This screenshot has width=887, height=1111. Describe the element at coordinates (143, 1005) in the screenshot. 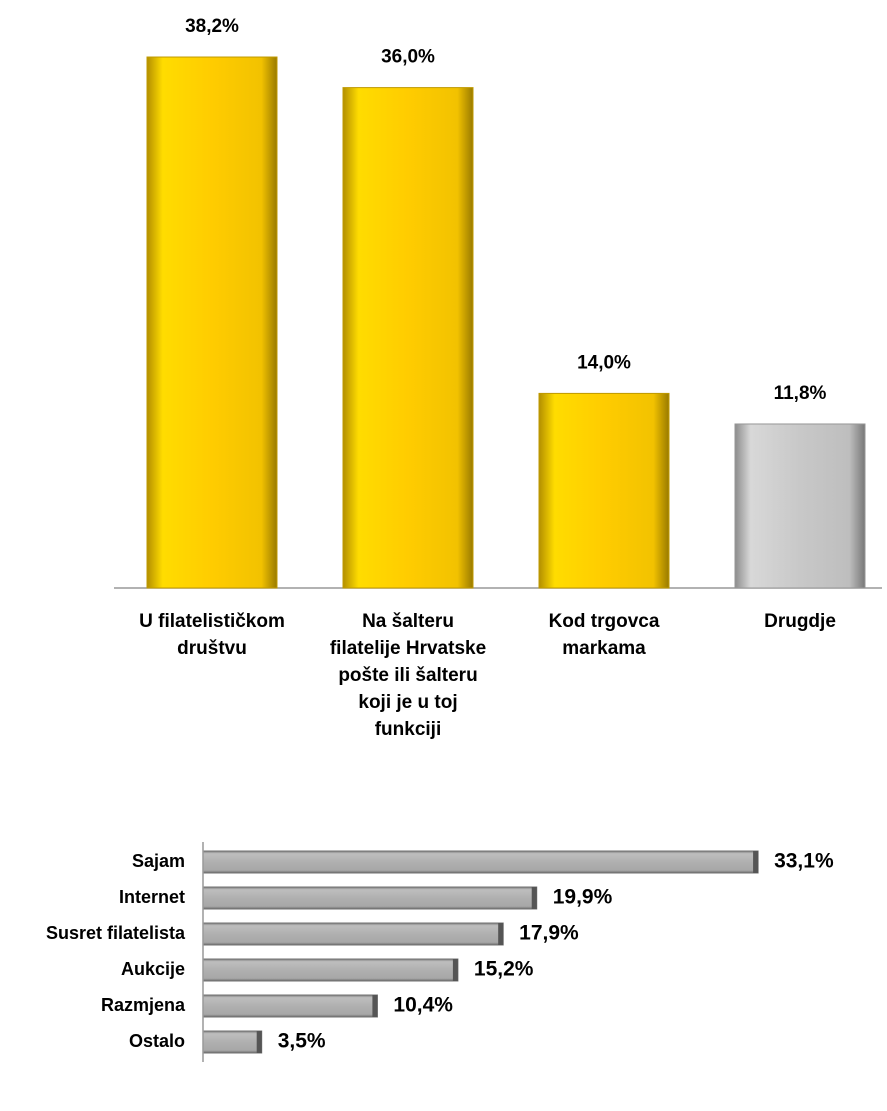

I see `category-label: Razmjena` at that location.